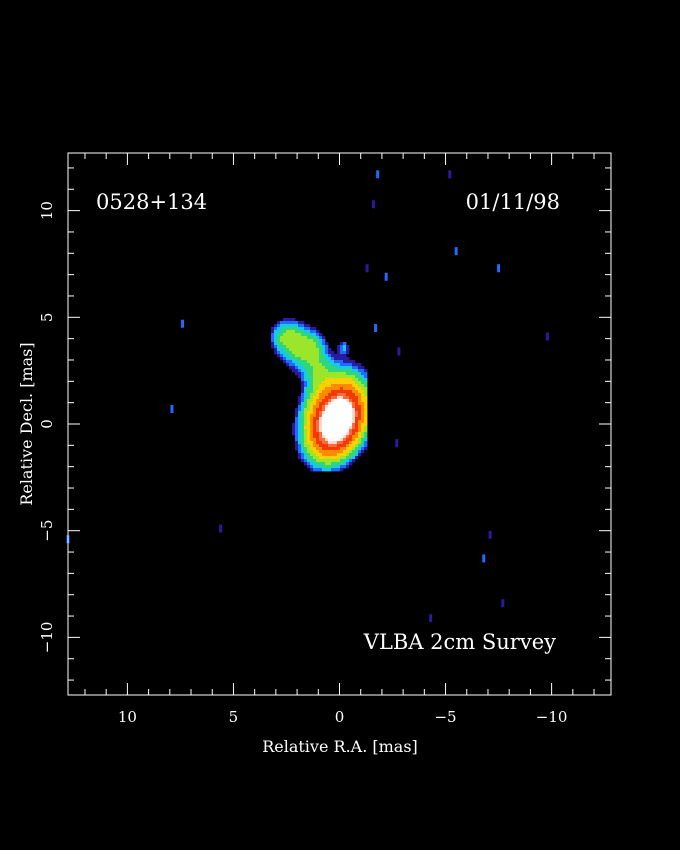 The image size is (680, 850). Describe the element at coordinates (459, 642) in the screenshot. I see `survey-label: VLBA 2cm Survey` at that location.